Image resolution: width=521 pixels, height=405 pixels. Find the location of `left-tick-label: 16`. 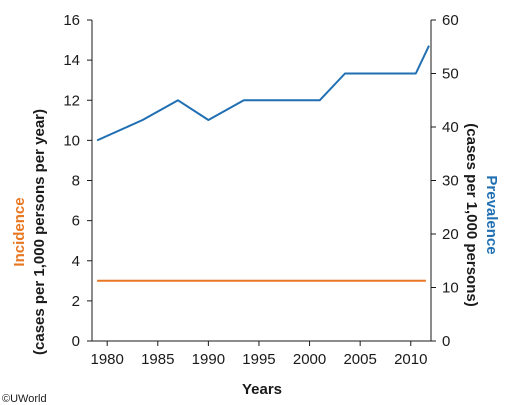

left-tick-label: 16 is located at coordinates (71, 20).